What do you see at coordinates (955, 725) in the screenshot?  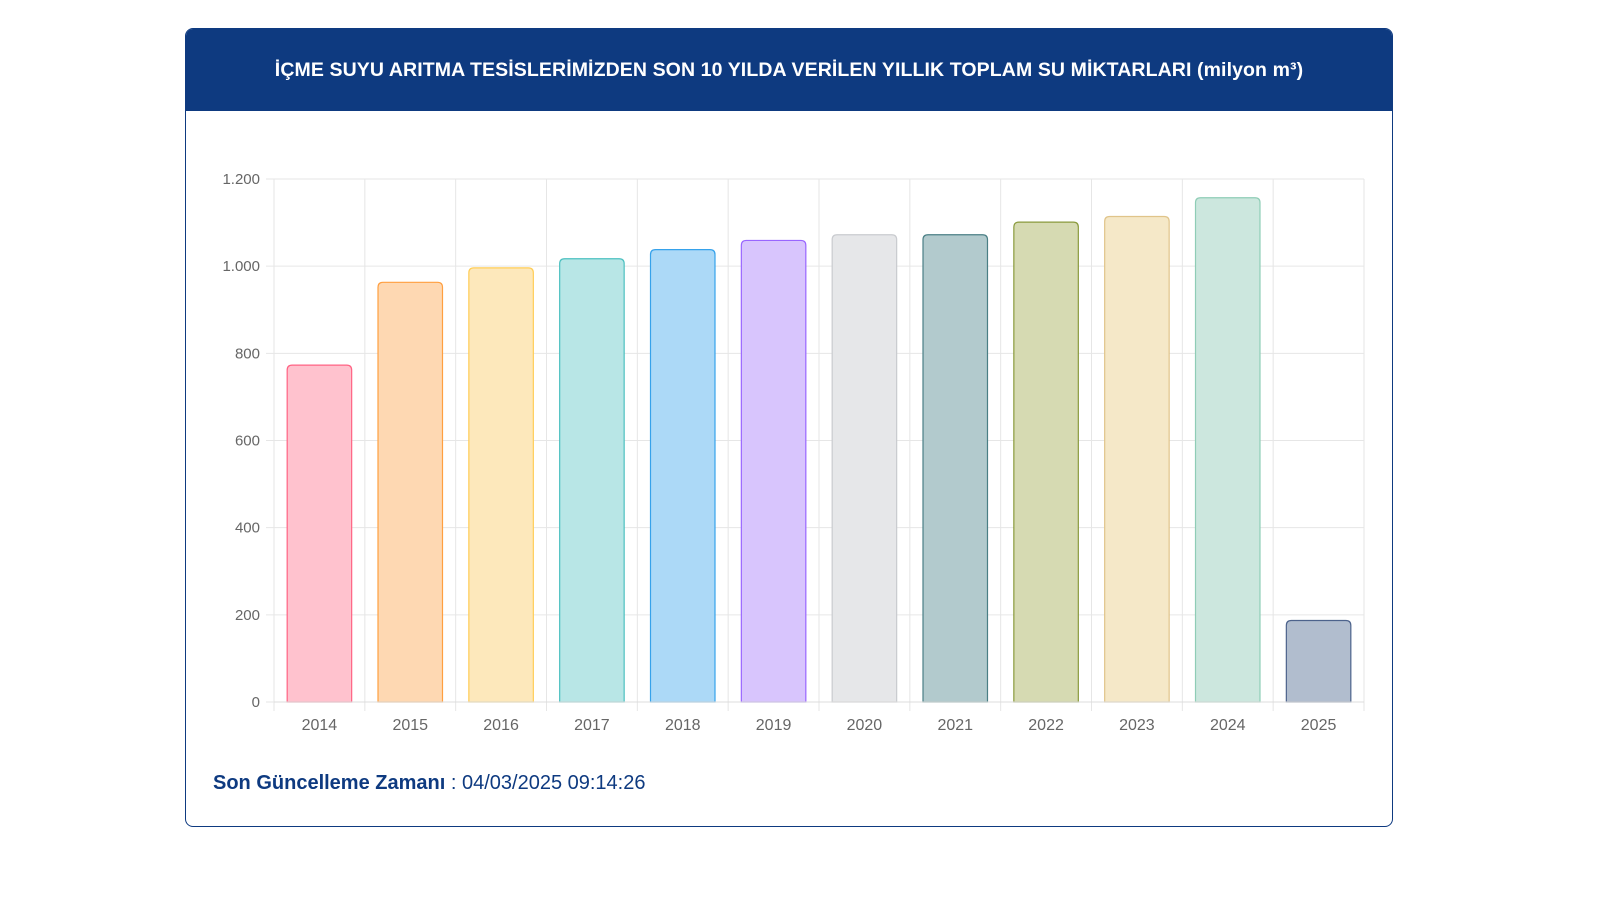 I see `x-tick-label: 2021` at bounding box center [955, 725].